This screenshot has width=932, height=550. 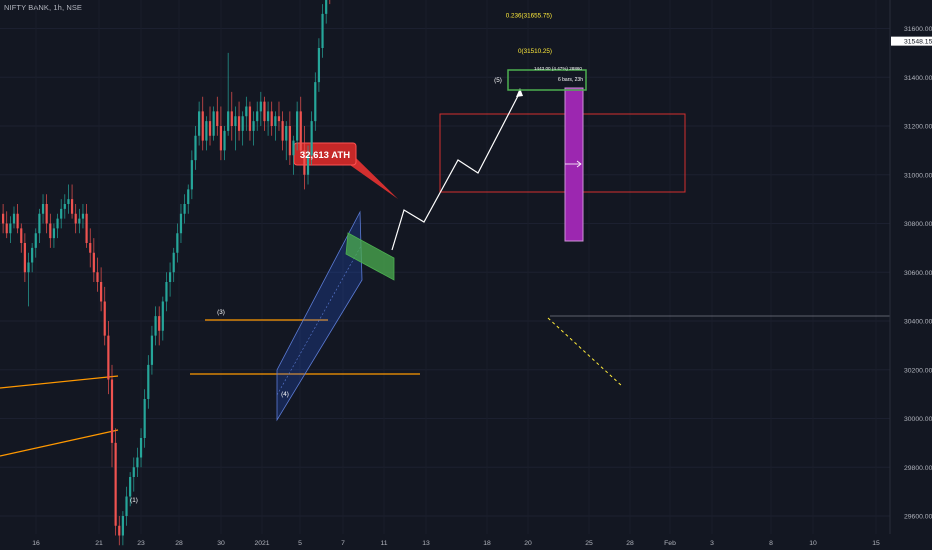 What do you see at coordinates (918, 127) in the screenshot?
I see `price-tick-label: 31200.00` at bounding box center [918, 127].